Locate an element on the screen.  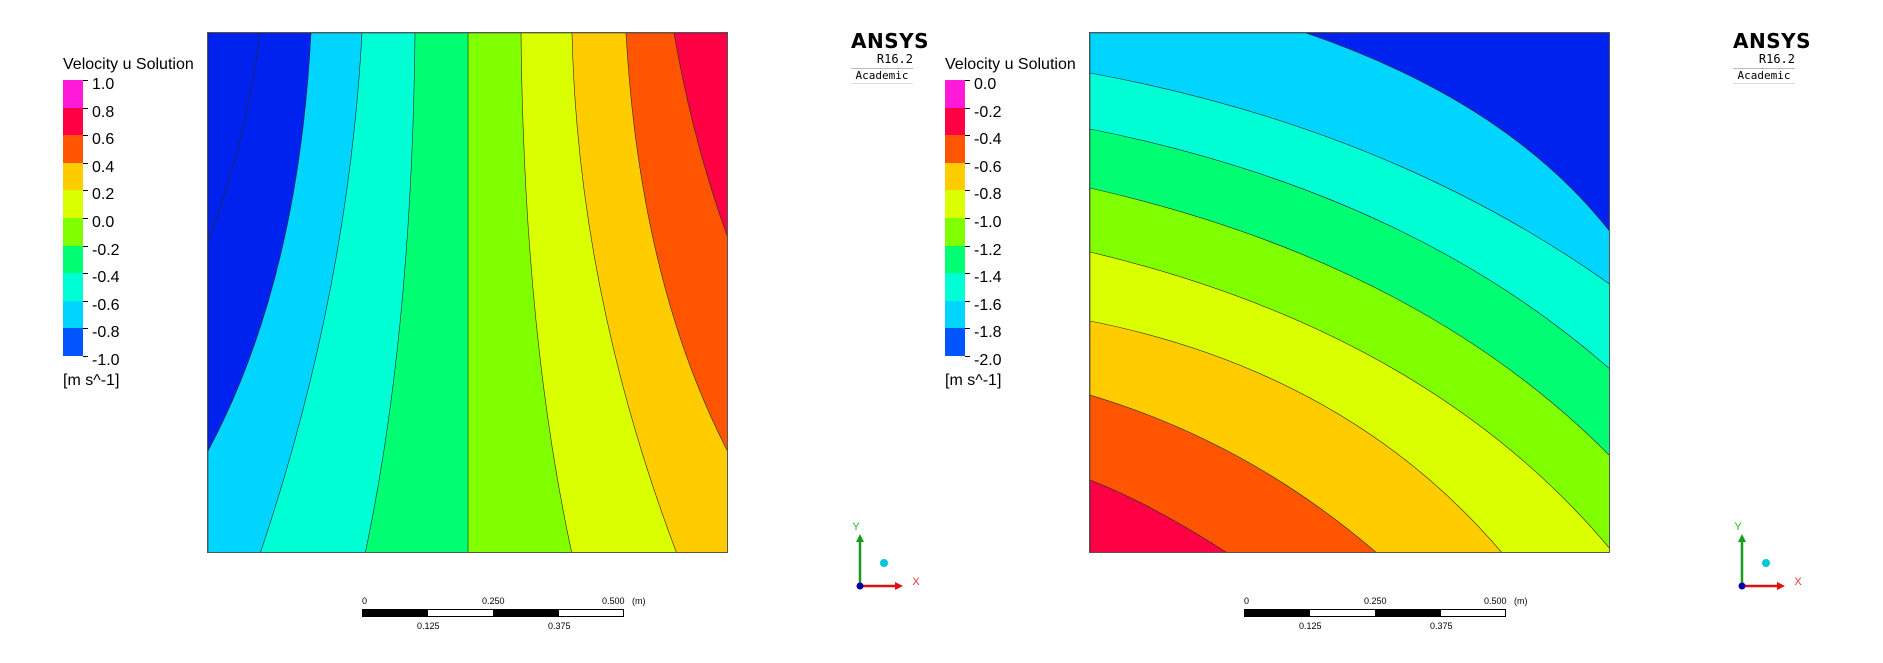
legend-tick-label: 0.2 is located at coordinates (103, 195).